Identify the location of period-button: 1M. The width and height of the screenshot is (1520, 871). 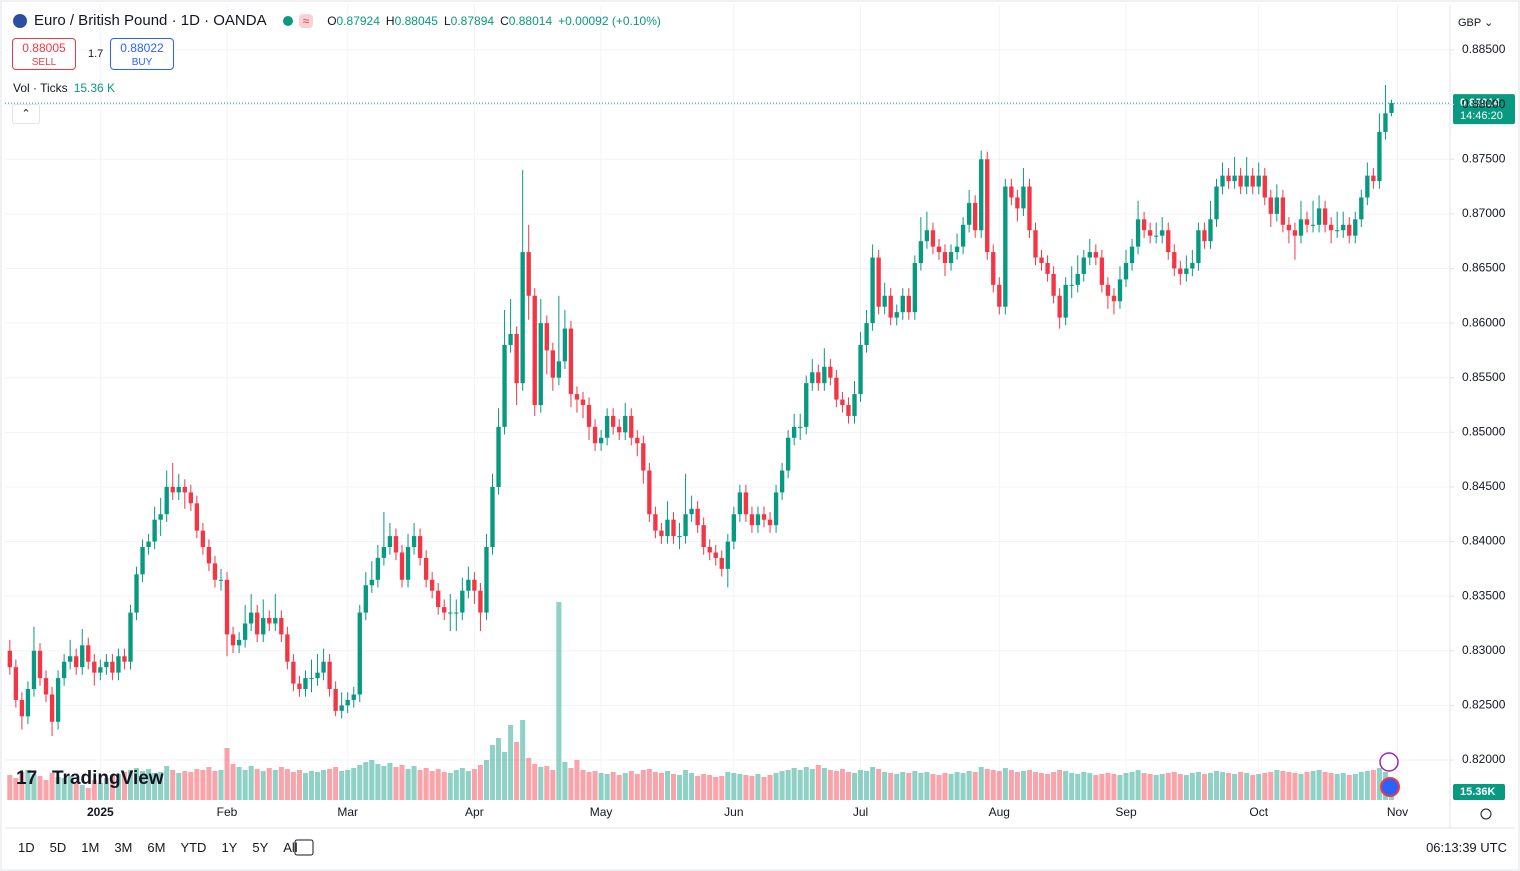
(90, 847).